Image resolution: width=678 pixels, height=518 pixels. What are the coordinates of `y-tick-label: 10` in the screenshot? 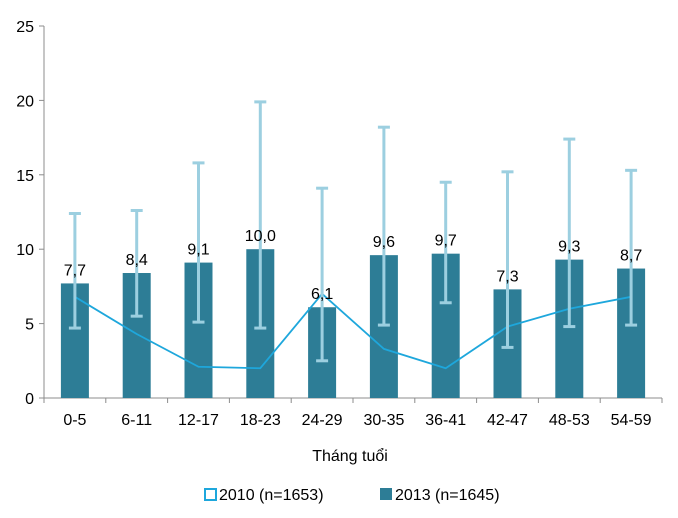 It's located at (25, 250).